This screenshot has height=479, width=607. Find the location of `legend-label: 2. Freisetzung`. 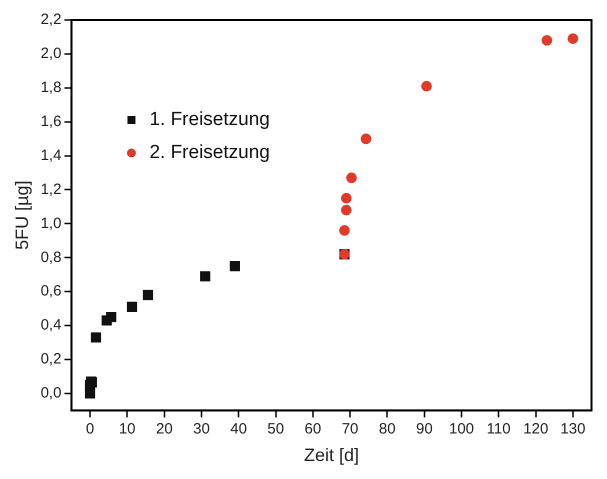

legend-label: 2. Freisetzung is located at coordinates (209, 153).